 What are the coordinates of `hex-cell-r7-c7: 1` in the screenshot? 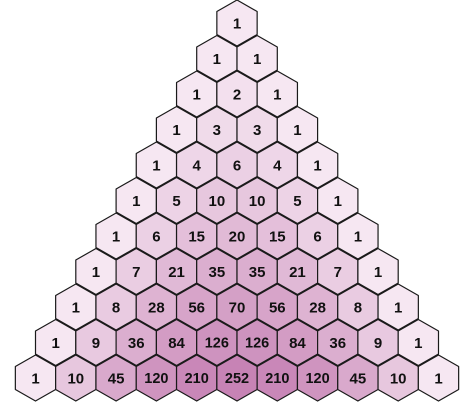 It's located at (378, 271).